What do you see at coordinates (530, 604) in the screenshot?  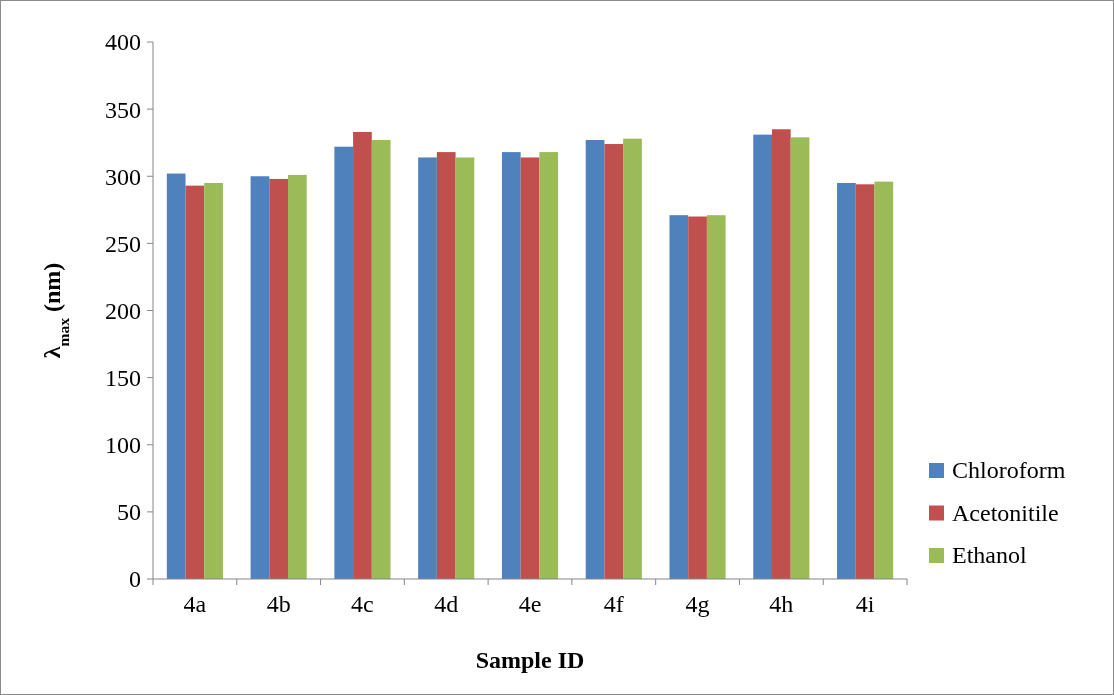 I see `x-tick-label: 4e` at bounding box center [530, 604].